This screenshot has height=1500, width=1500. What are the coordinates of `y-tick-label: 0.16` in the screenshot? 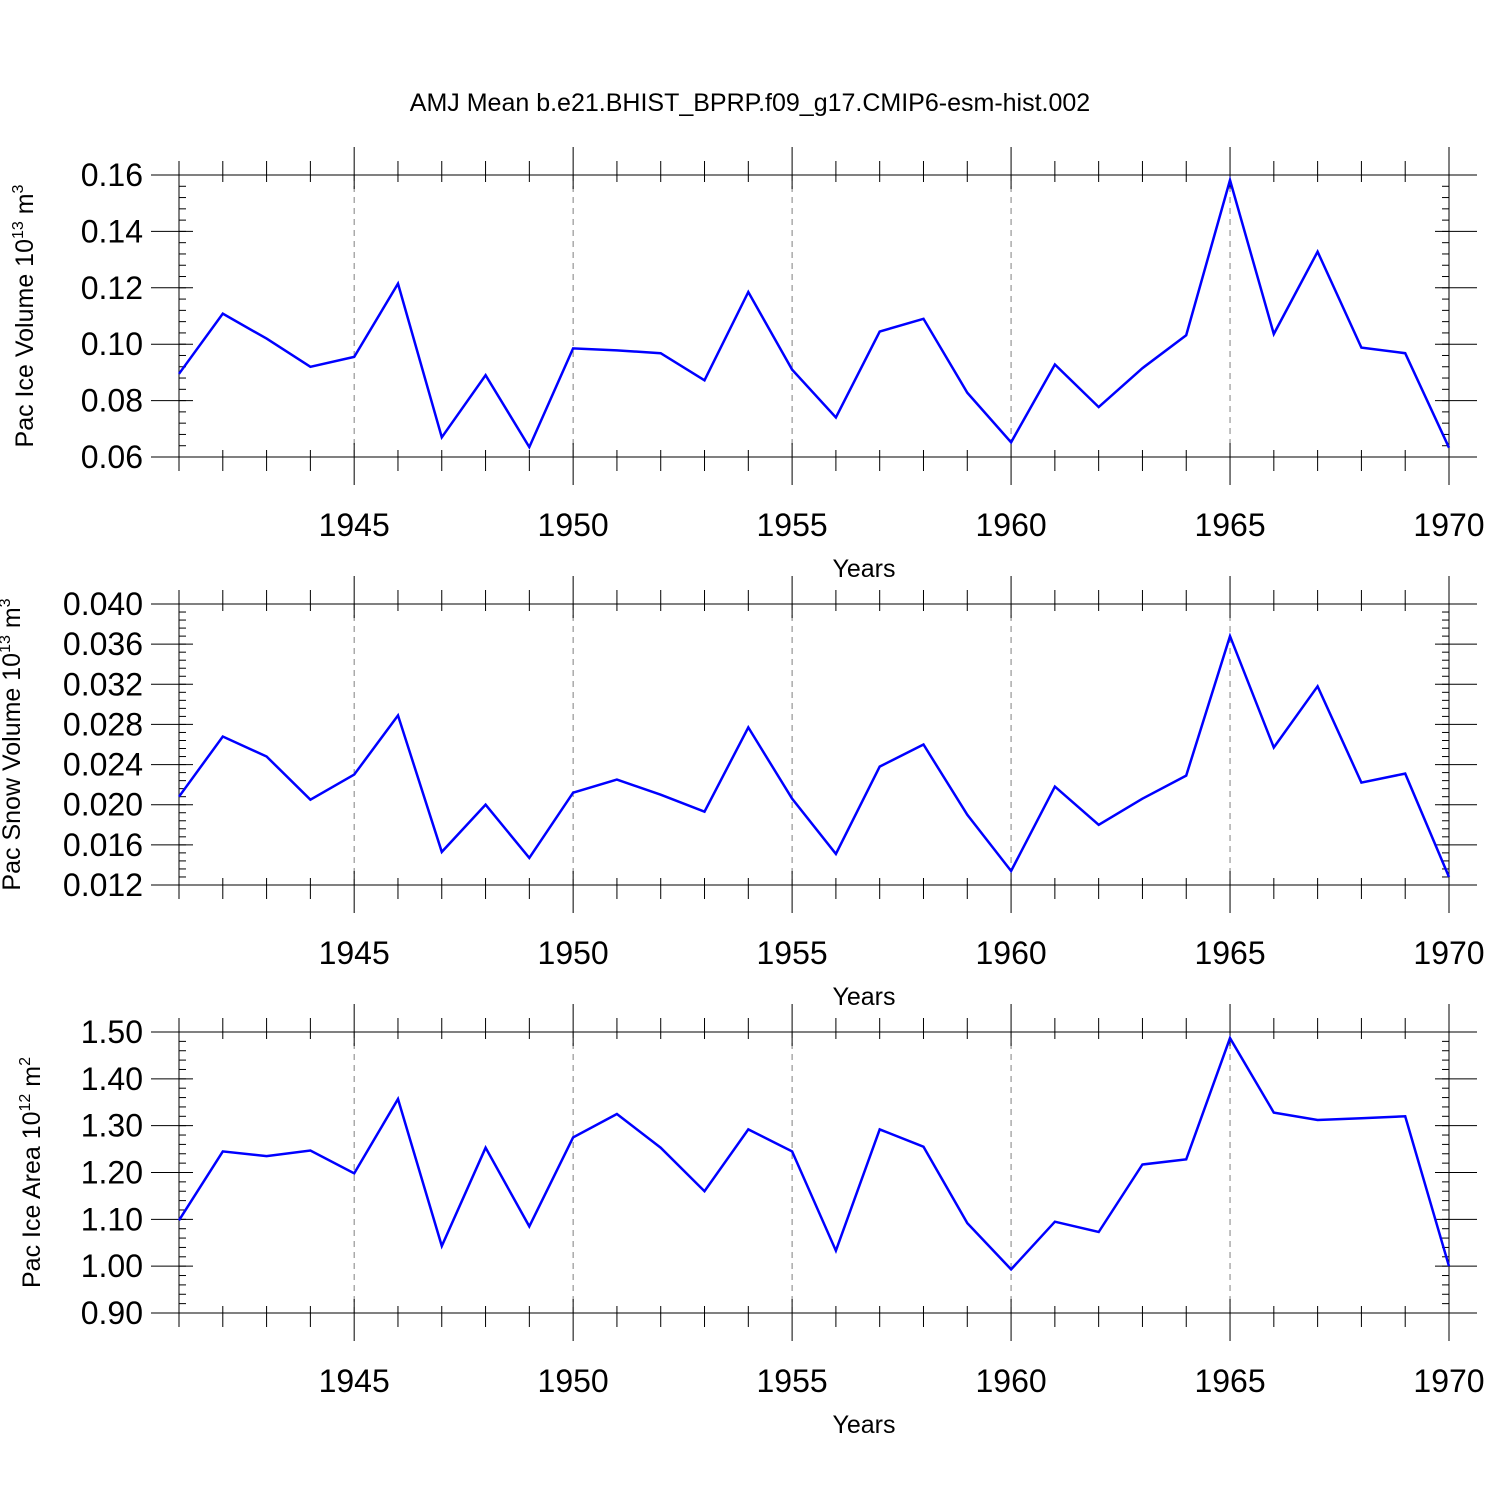 It's located at (112, 175).